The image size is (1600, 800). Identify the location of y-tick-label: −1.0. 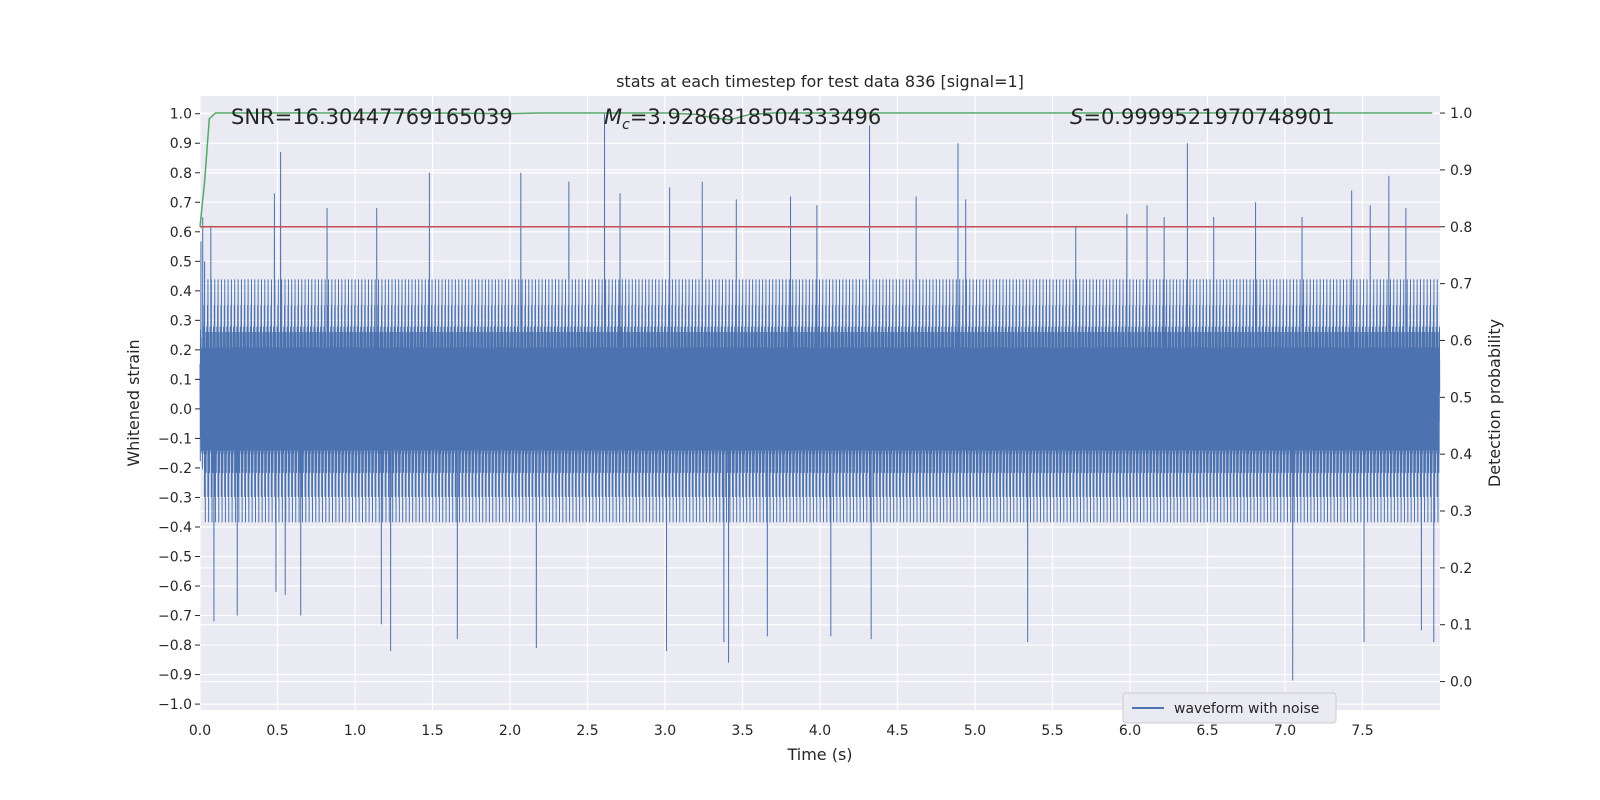
(175, 705).